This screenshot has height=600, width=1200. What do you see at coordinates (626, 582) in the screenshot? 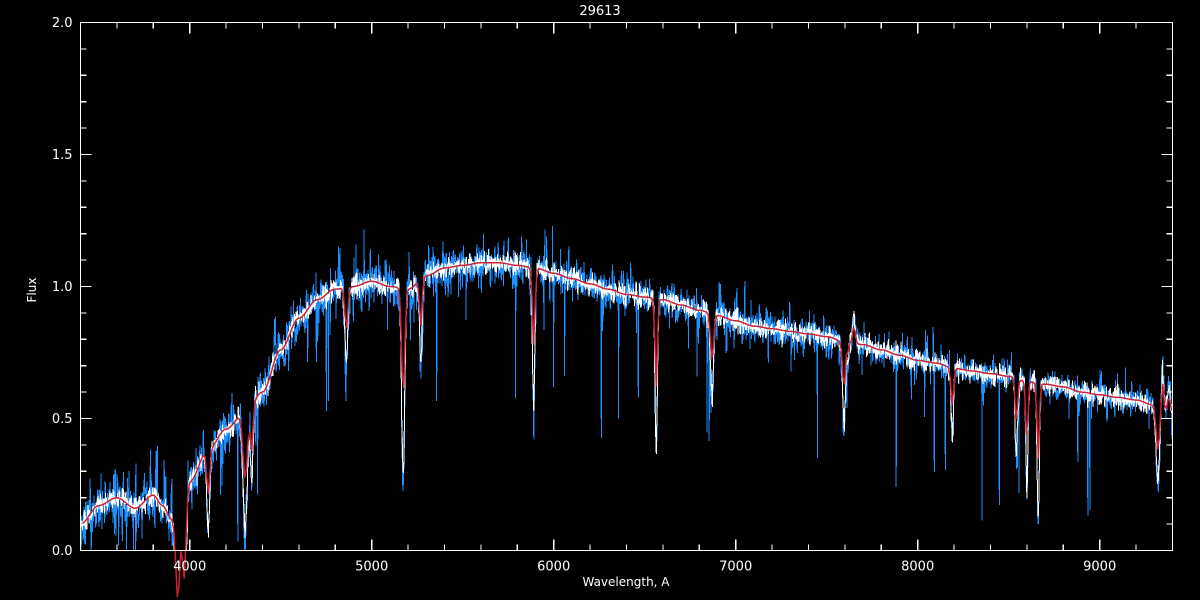
I see `x-axis-title: Wavelength, A` at bounding box center [626, 582].